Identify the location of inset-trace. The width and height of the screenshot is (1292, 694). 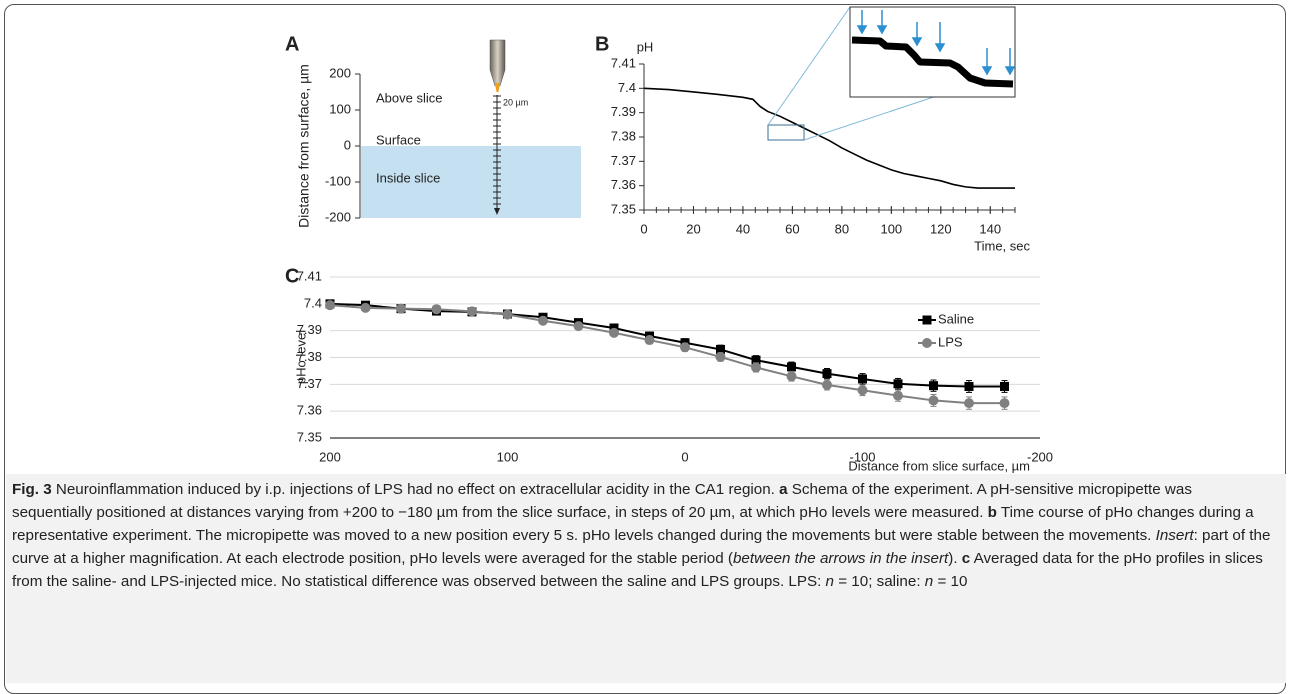
(932, 62).